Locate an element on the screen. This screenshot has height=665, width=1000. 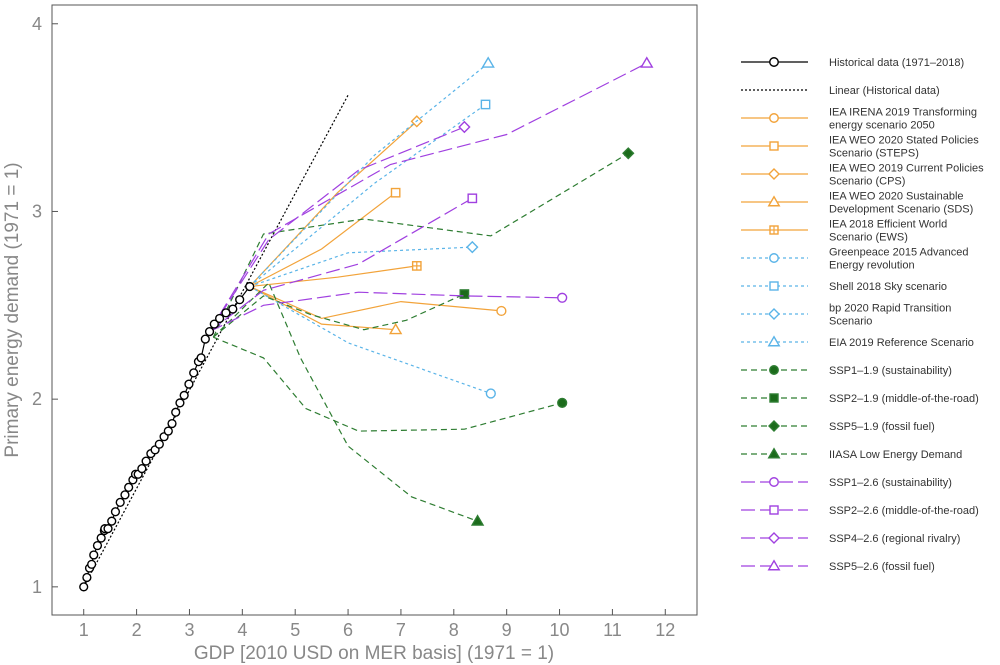
x-tick-label: 8 is located at coordinates (454, 630).